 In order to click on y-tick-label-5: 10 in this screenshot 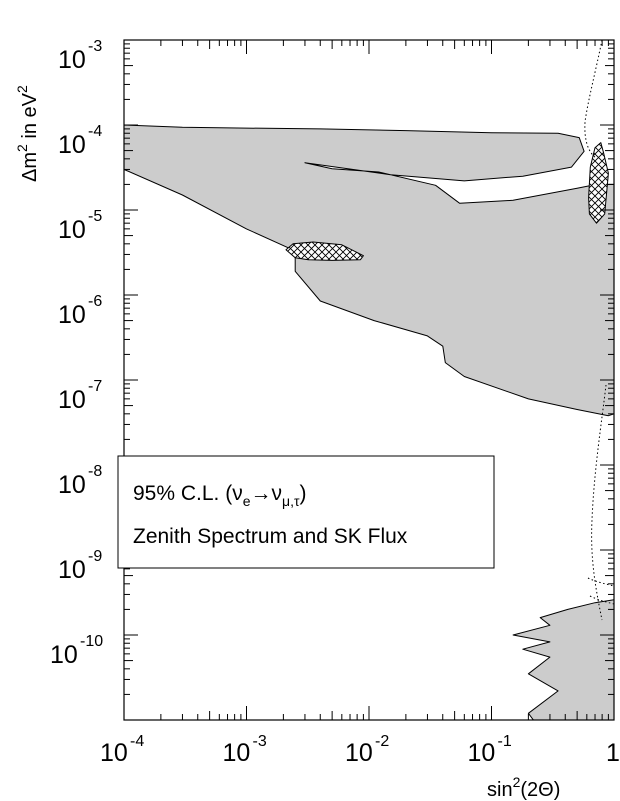, I will do `click(72, 485)`.